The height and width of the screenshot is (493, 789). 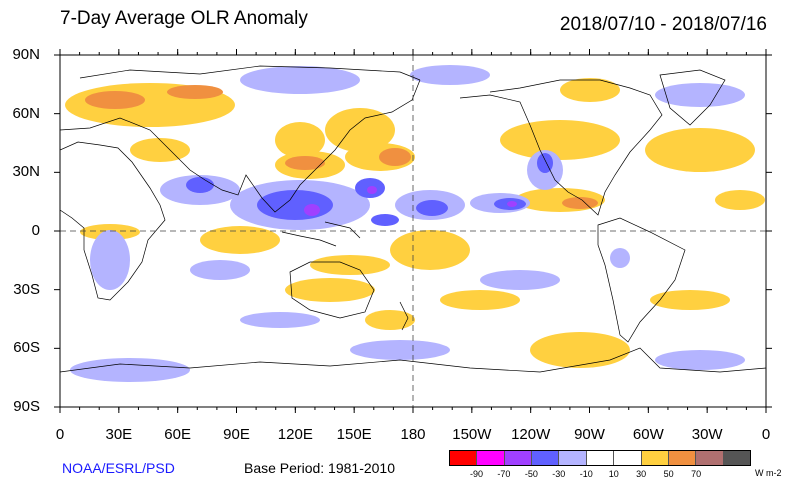 I want to click on credit-label: NOAA/ESRL/PSD, so click(x=118, y=468).